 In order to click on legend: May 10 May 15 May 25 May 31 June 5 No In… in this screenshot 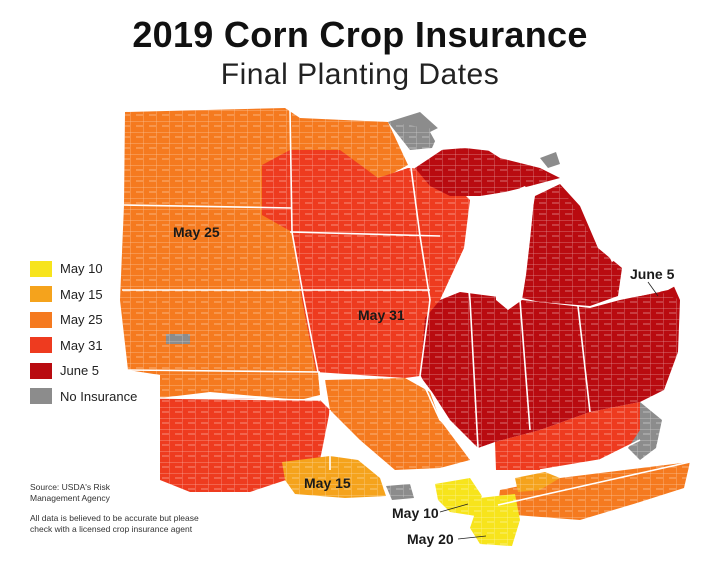, I will do `click(83, 332)`.